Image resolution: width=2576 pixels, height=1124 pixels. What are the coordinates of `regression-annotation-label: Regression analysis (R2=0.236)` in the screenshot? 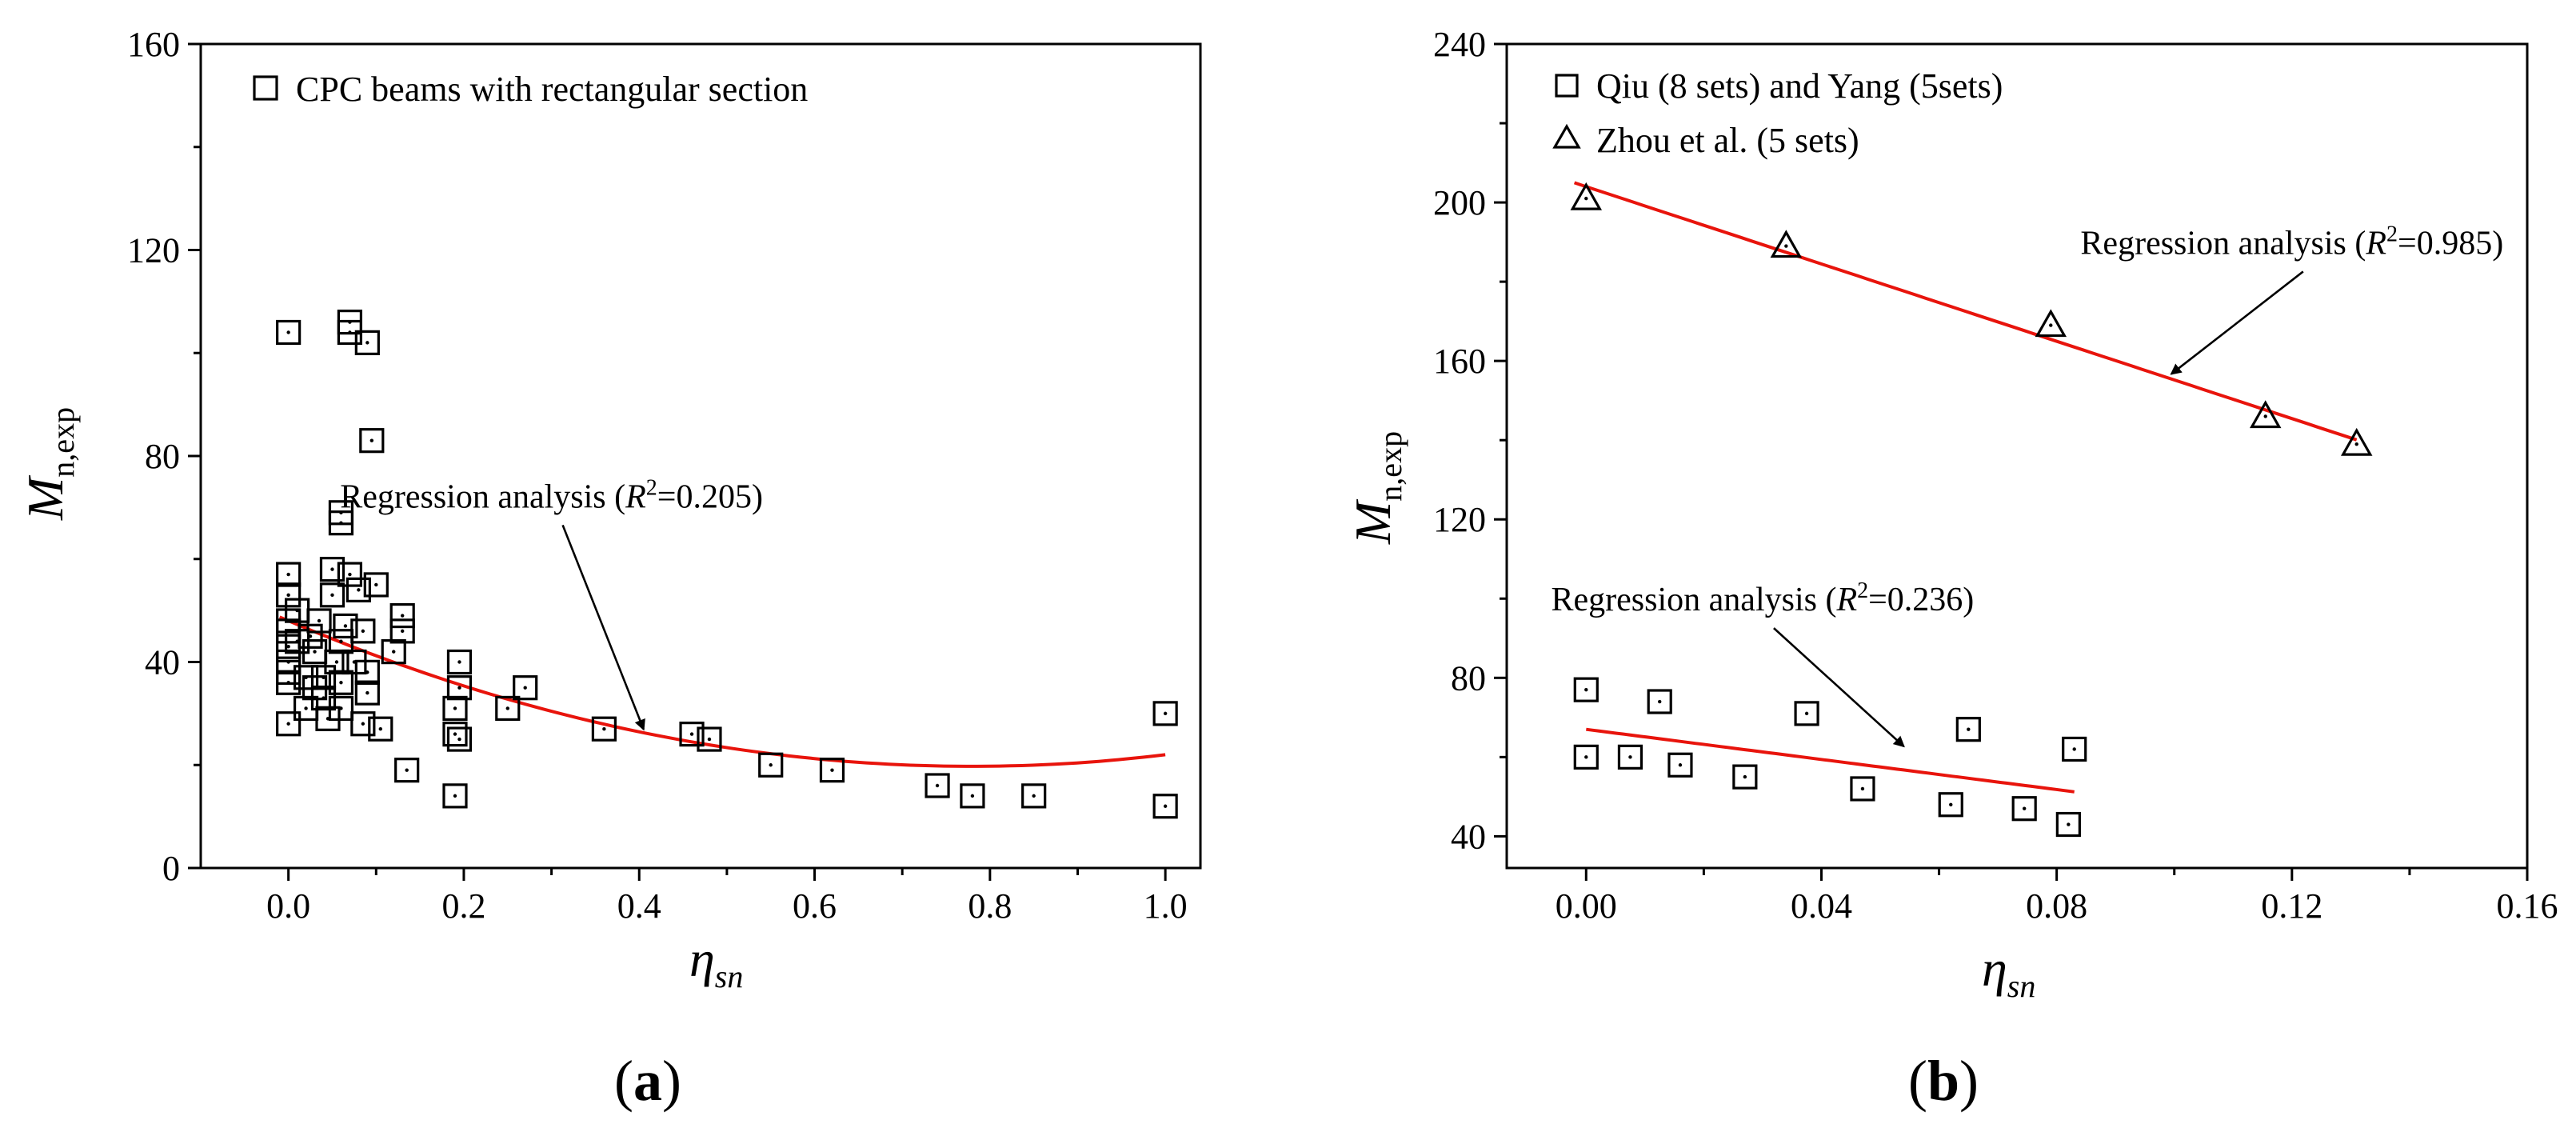 It's located at (1764, 598).